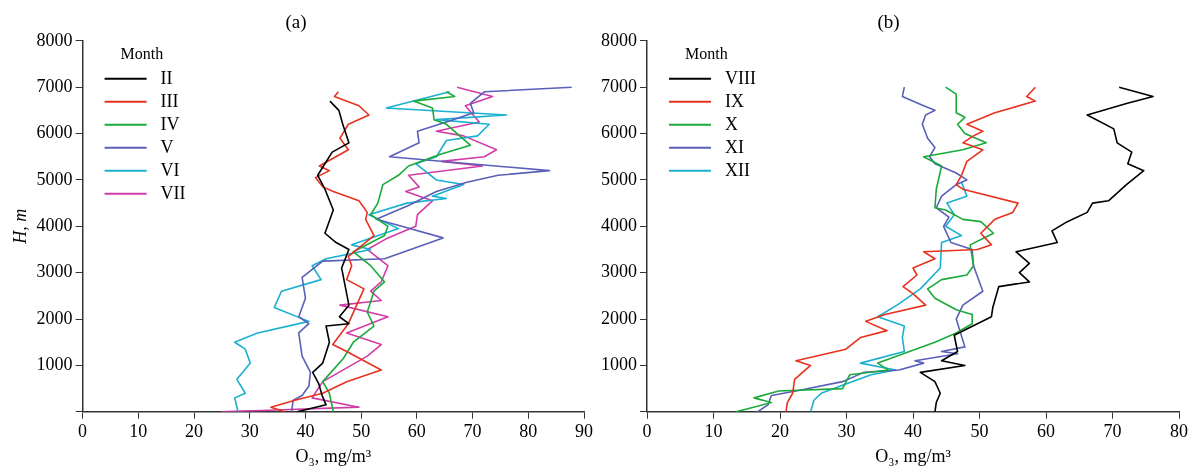 This screenshot has height=476, width=1201. Describe the element at coordinates (170, 169) in the screenshot. I see `legend-label: VI` at that location.